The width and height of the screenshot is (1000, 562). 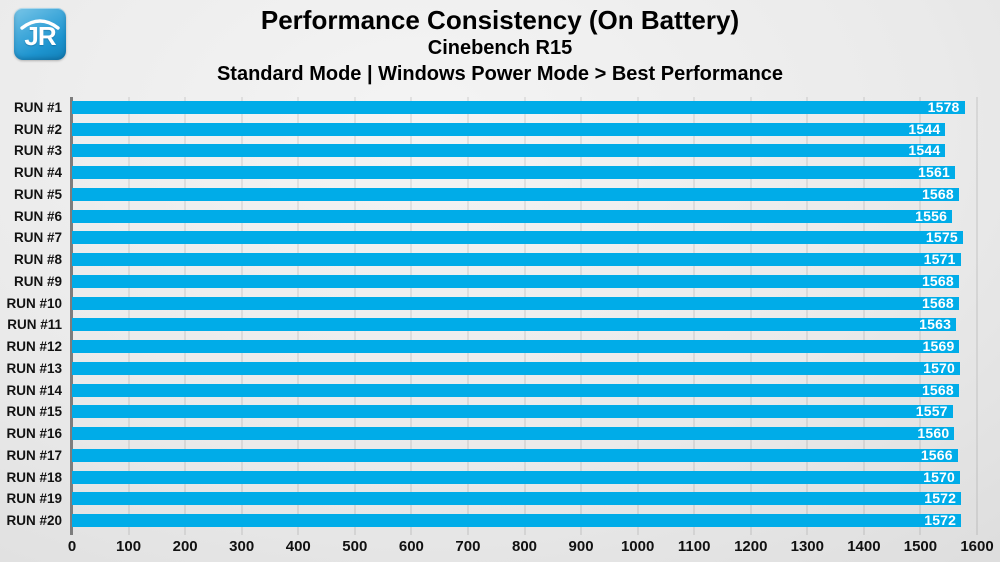 What do you see at coordinates (920, 546) in the screenshot?
I see `x-tick-label: 1500` at bounding box center [920, 546].